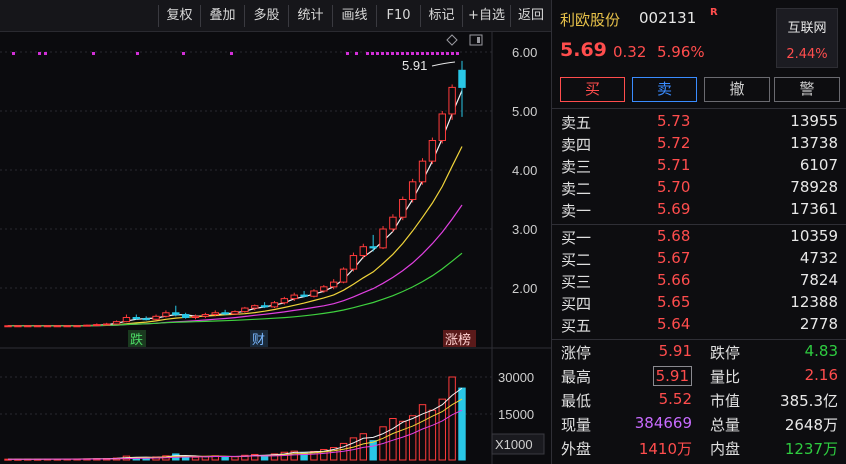 This screenshot has width=846, height=464. What do you see at coordinates (179, 16) in the screenshot?
I see `fuquan-button: 复权` at bounding box center [179, 16].